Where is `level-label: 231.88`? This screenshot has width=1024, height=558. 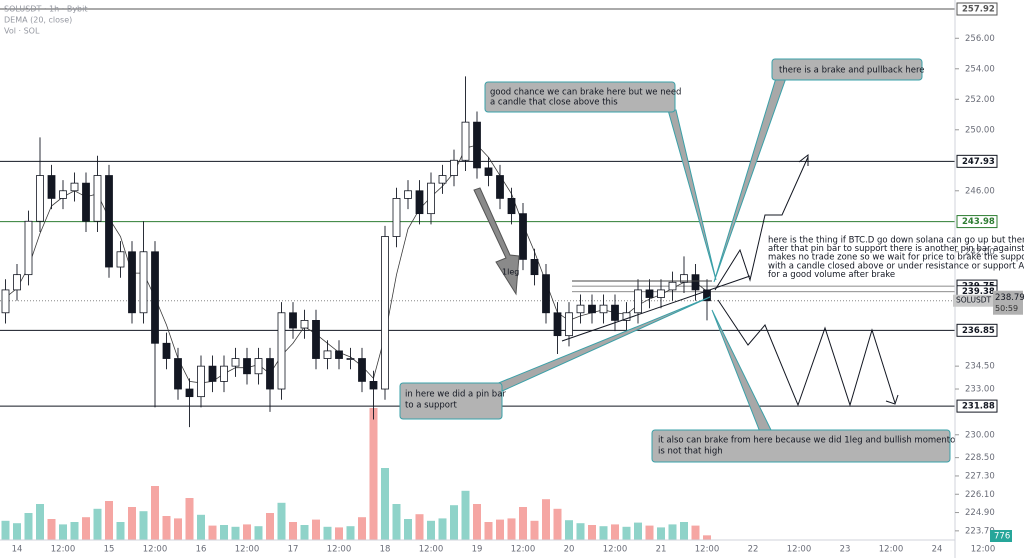
level-label: 231.88 is located at coordinates (978, 407).